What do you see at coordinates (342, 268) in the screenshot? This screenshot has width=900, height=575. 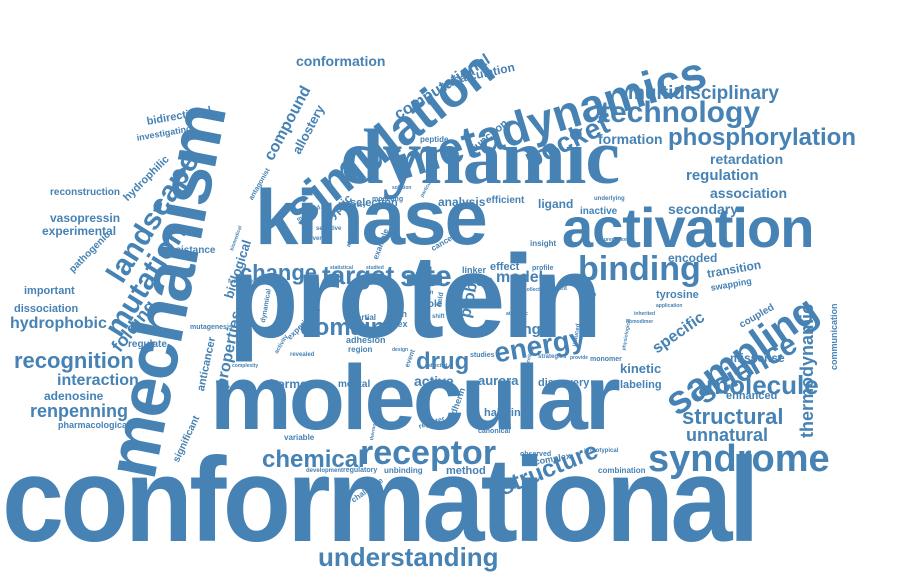 I see `word-statistical: statistical` at bounding box center [342, 268].